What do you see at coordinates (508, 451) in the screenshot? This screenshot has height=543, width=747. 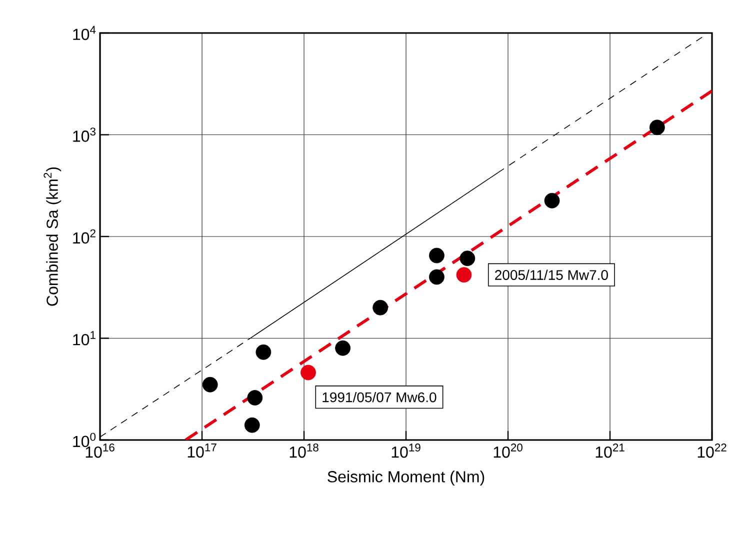 I see `x-tick-label: 10$^{20}$` at bounding box center [508, 451].